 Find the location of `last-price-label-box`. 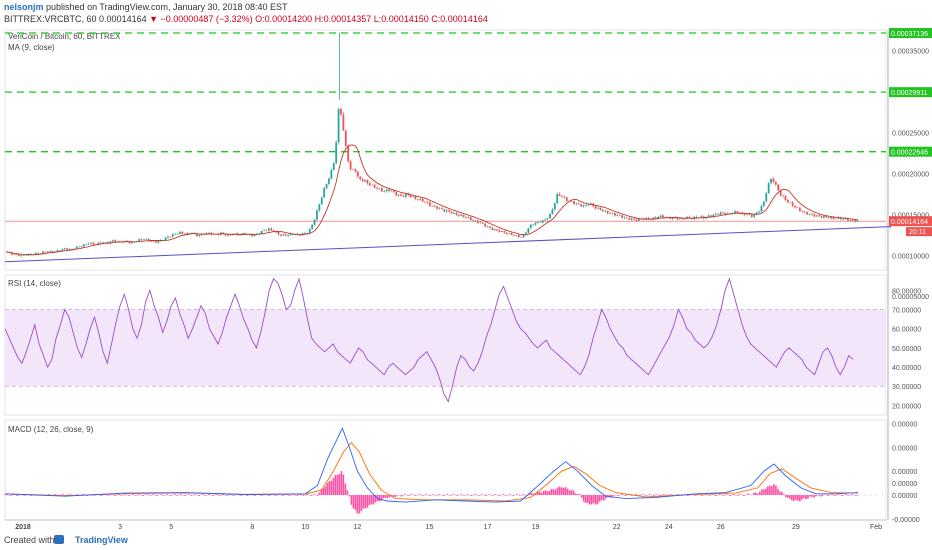

last-price-label-box is located at coordinates (910, 221).